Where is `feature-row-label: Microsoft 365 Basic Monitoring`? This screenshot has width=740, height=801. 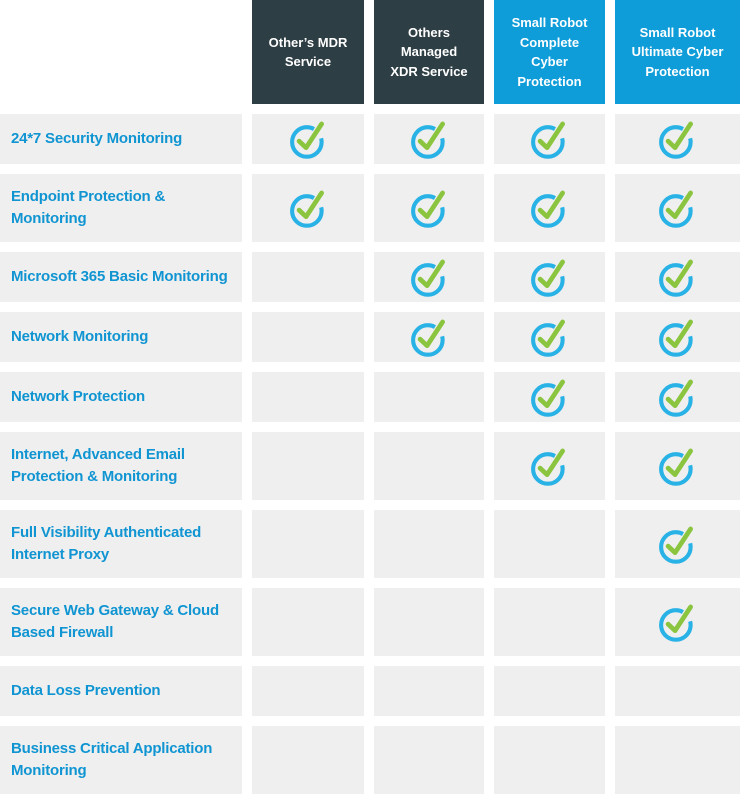
feature-row-label: Microsoft 365 Basic Monitoring is located at coordinates (121, 277).